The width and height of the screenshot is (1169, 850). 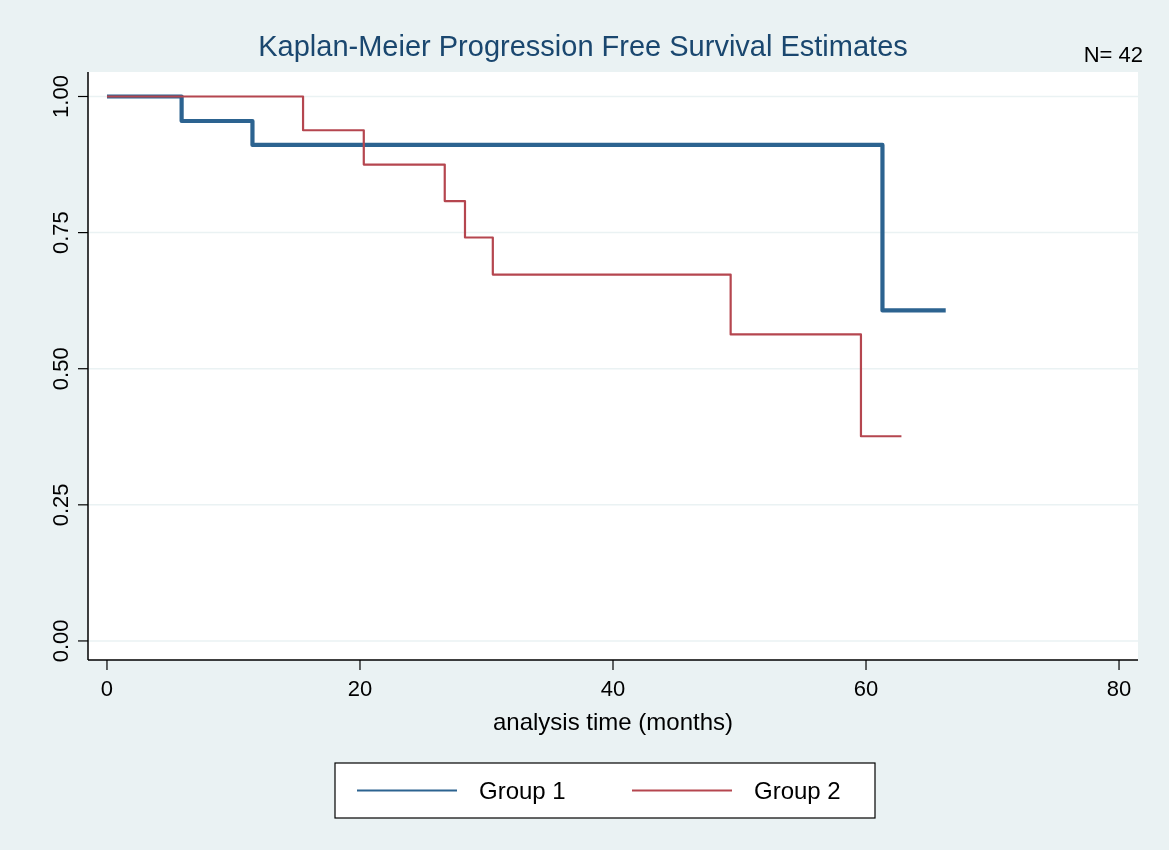 What do you see at coordinates (866, 688) in the screenshot?
I see `x-tick-label: 60` at bounding box center [866, 688].